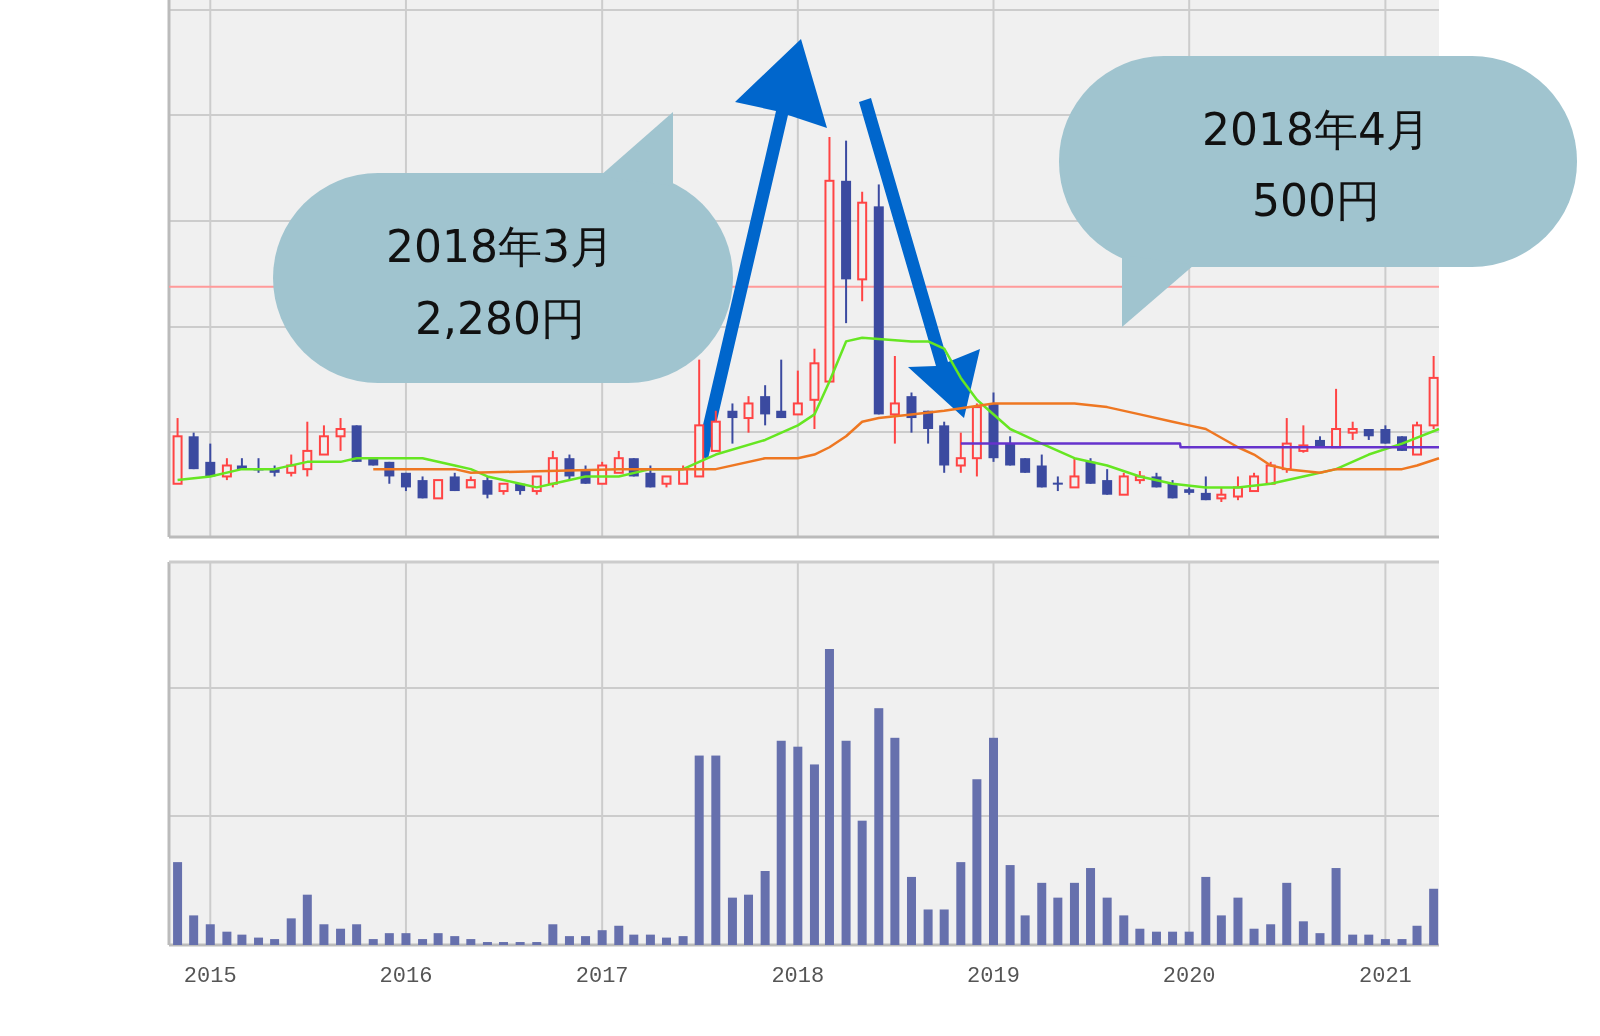 This screenshot has width=1600, height=1036. Describe the element at coordinates (500, 318) in the screenshot. I see `annotation: 2,280円` at that location.